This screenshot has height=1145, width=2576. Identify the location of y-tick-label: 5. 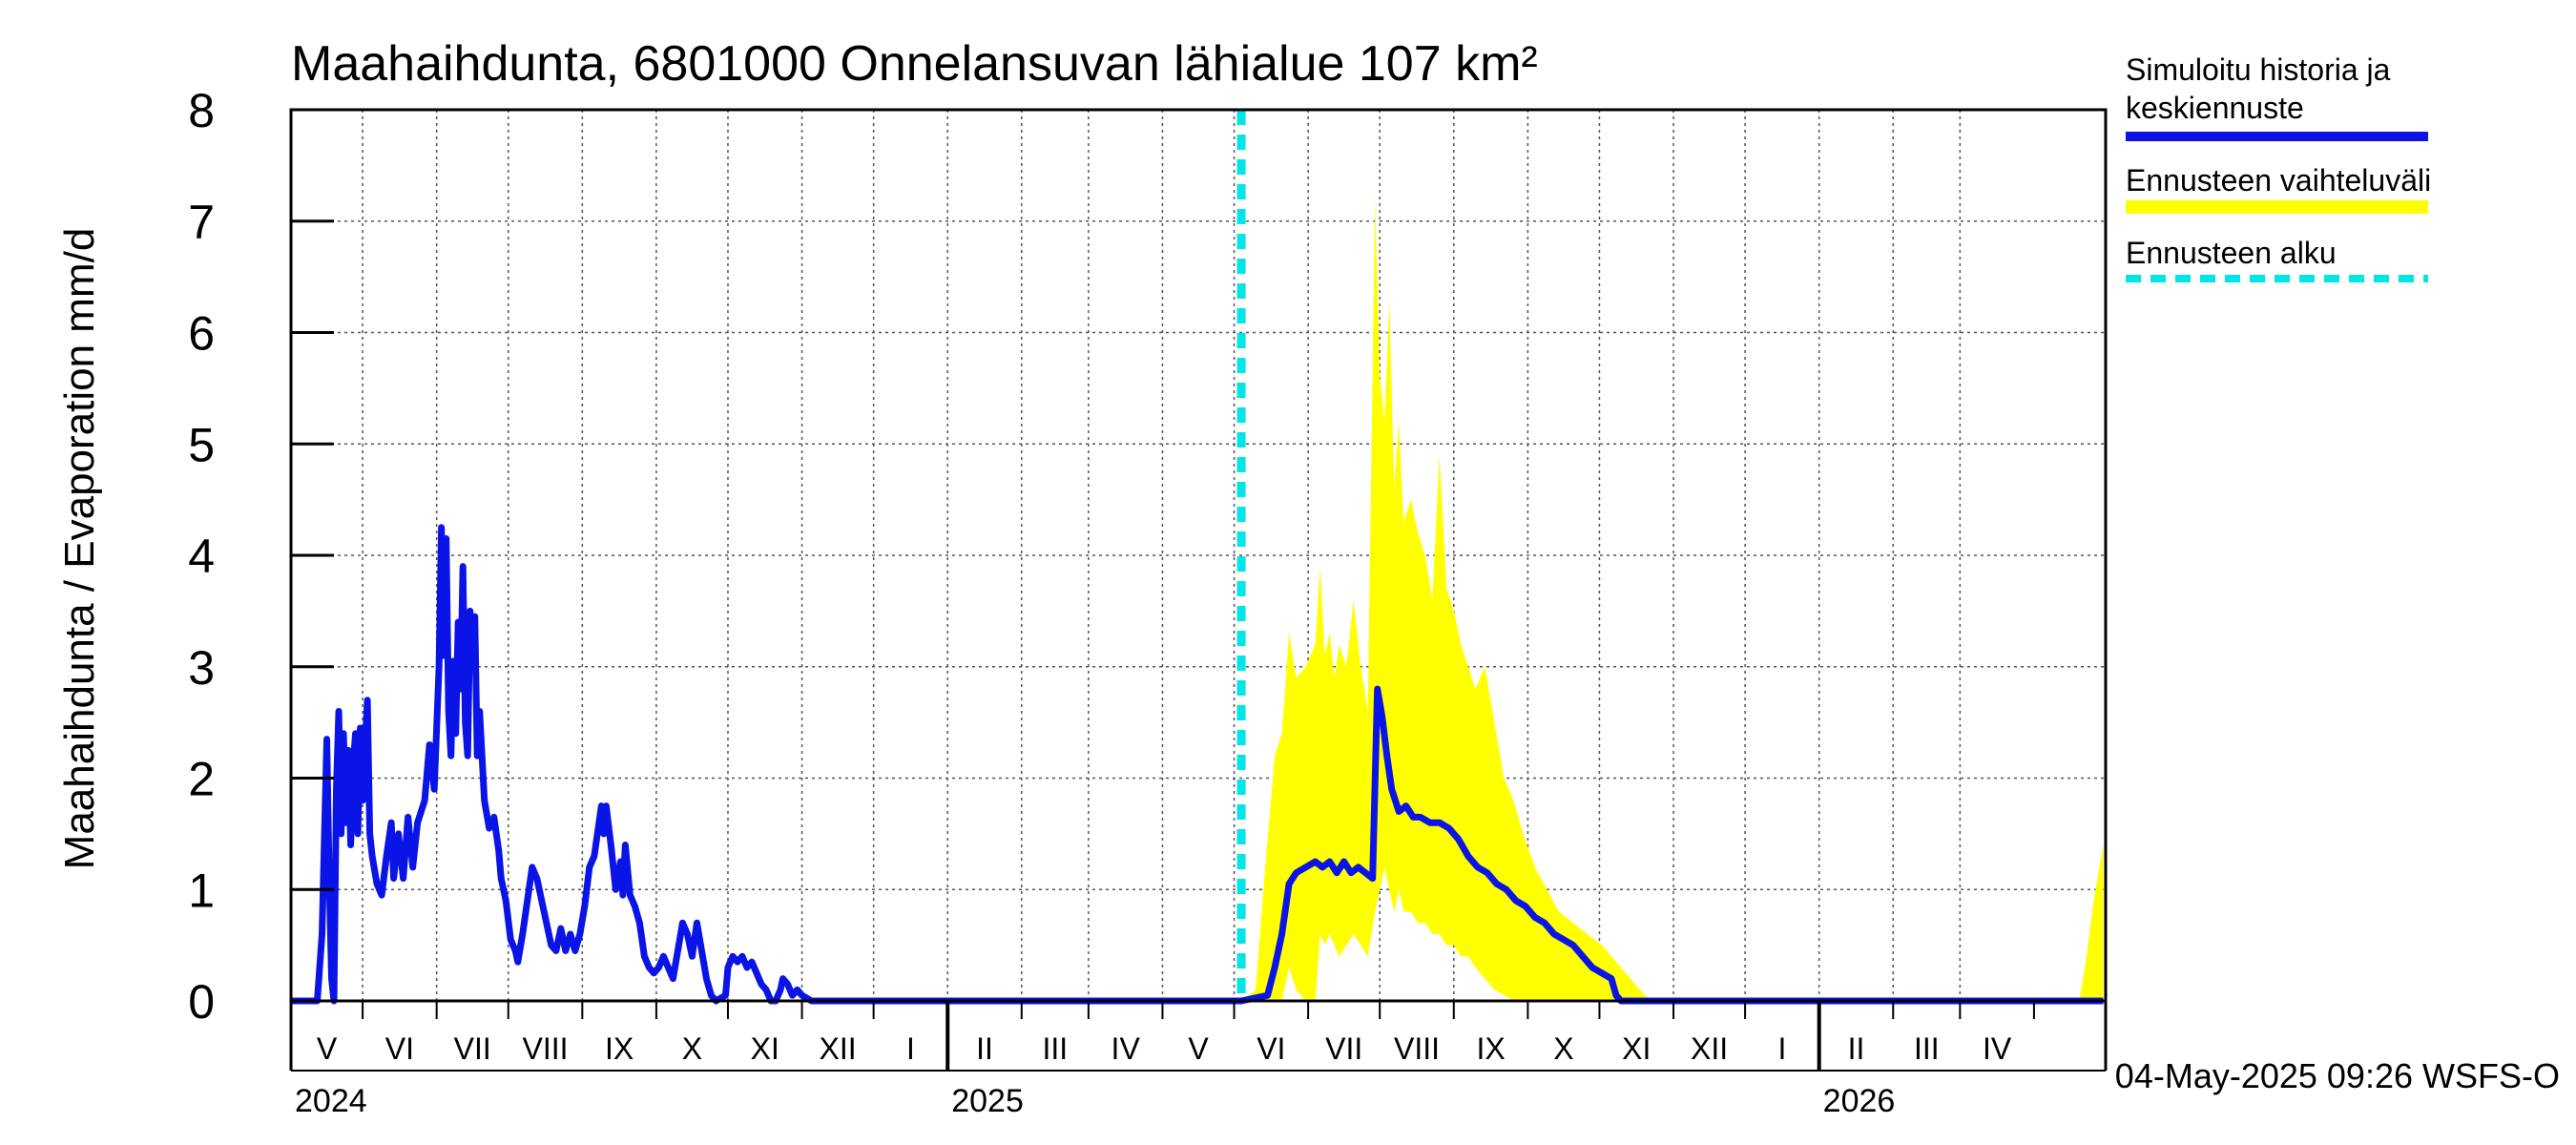
(201, 445).